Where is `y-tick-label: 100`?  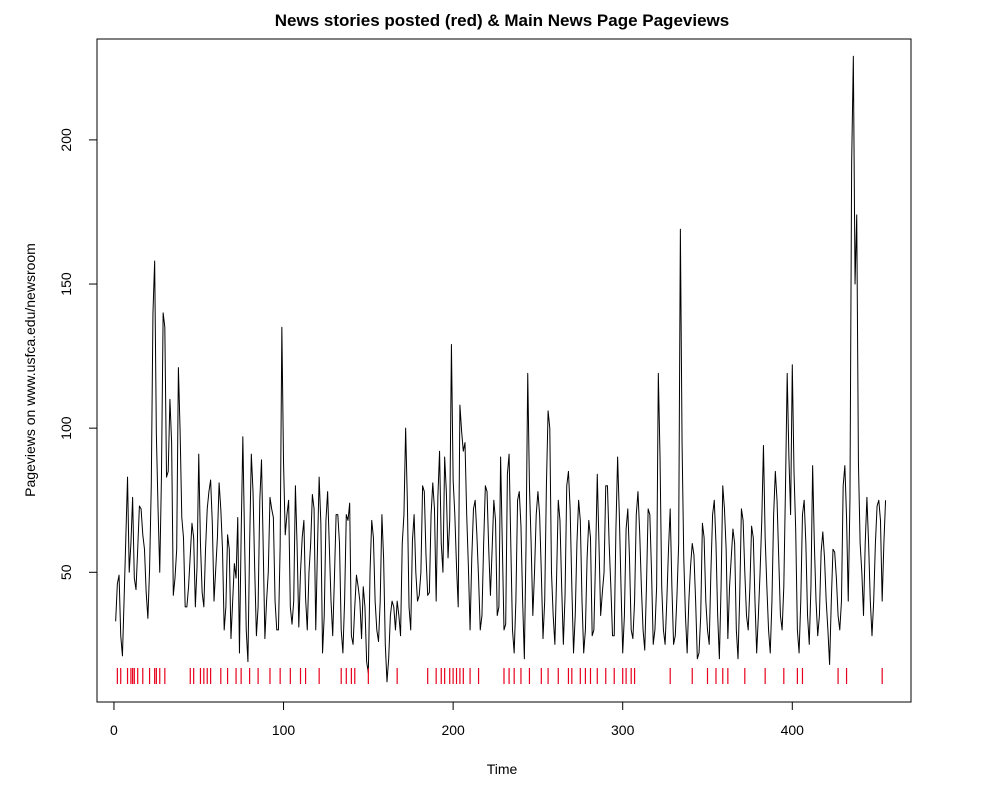
y-tick-label: 100 is located at coordinates (66, 428).